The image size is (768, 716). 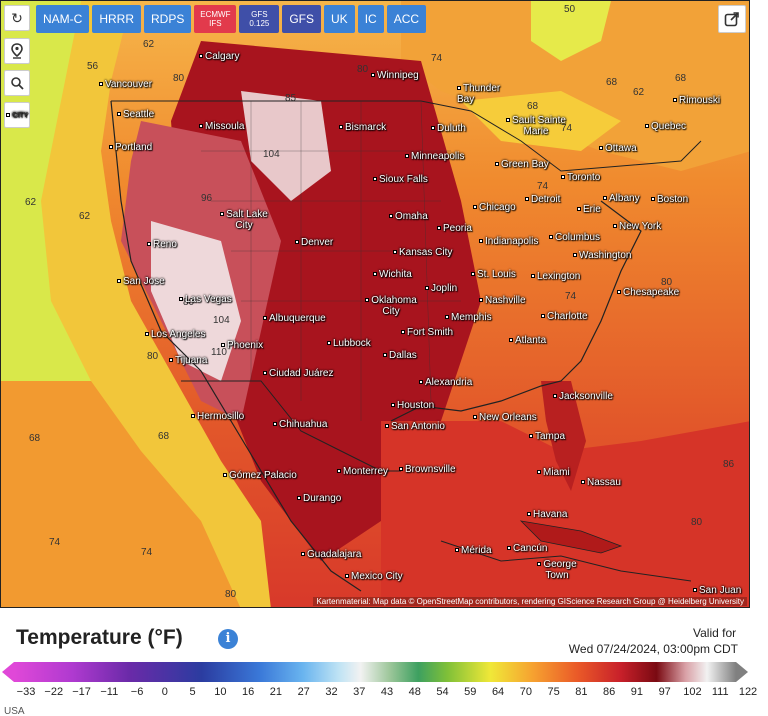 I want to click on city-label: Houston, so click(x=412, y=405).